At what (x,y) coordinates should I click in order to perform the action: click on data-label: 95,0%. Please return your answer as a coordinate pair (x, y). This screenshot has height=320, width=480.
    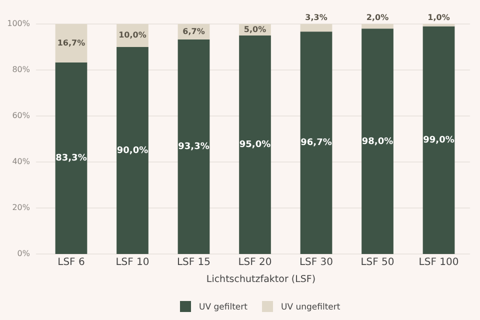
    Looking at the image, I should click on (255, 145).